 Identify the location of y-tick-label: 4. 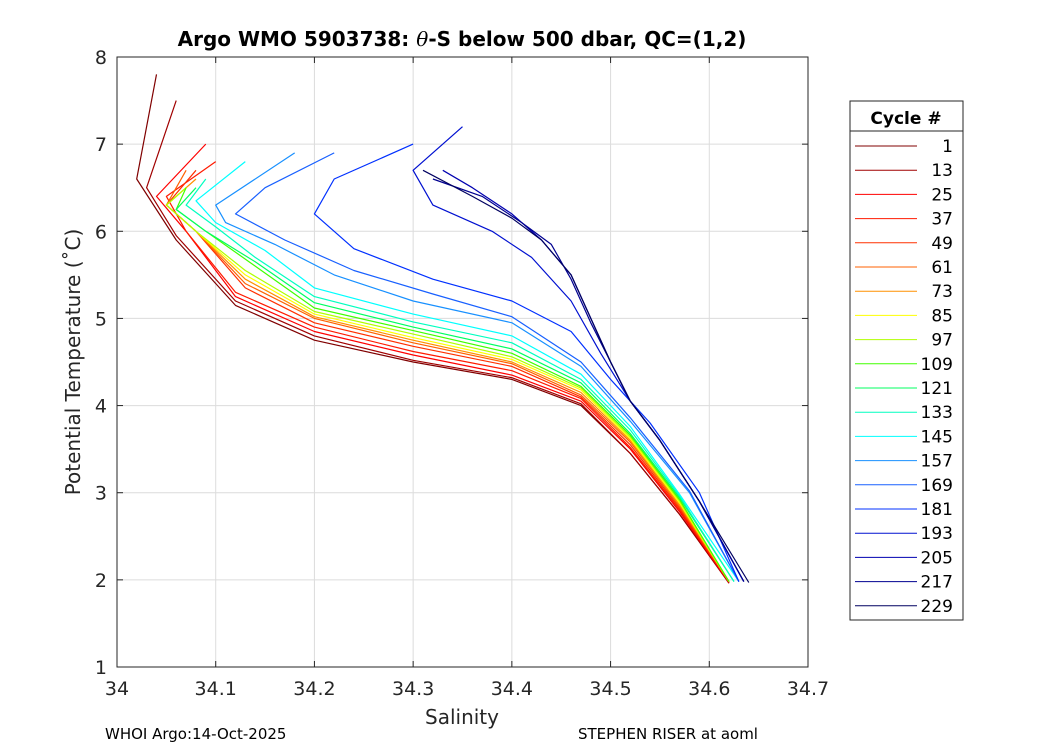
(101, 407).